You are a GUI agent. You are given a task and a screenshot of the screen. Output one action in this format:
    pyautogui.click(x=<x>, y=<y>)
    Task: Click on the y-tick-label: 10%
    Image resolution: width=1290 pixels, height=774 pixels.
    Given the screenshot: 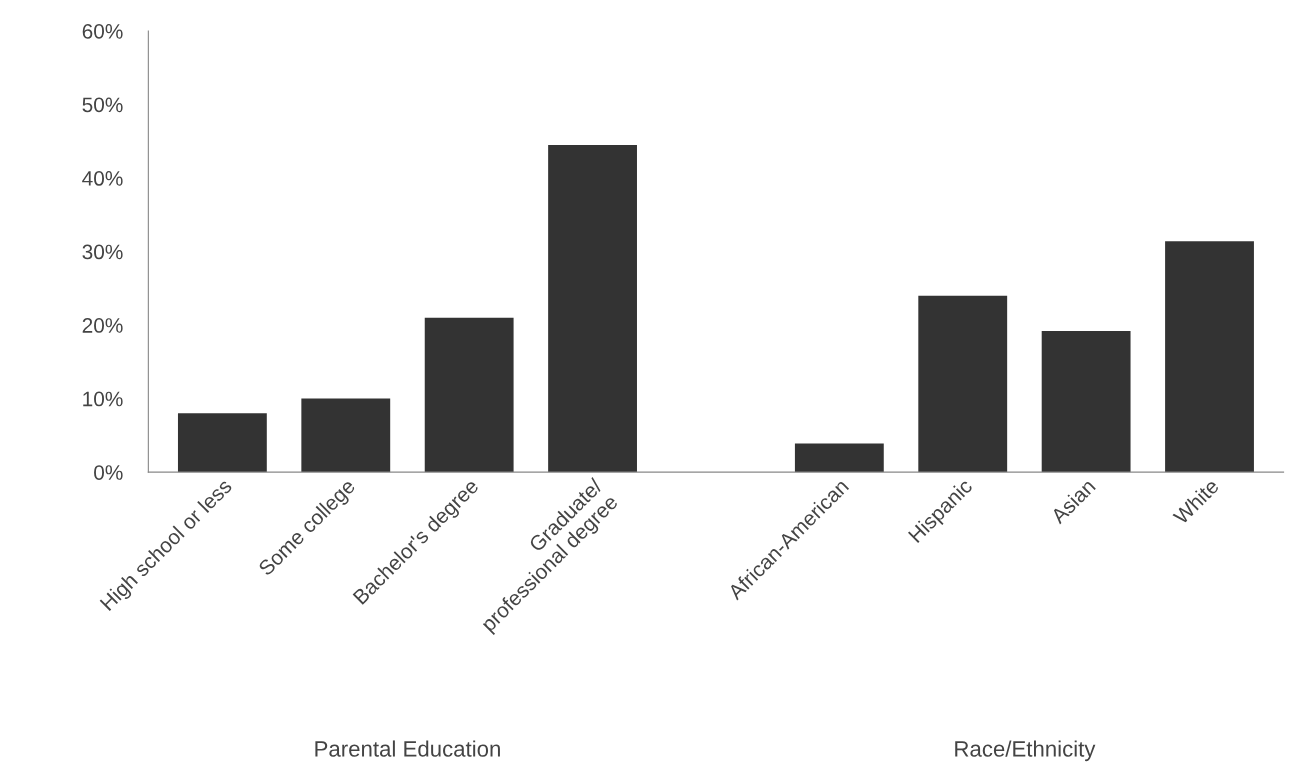 What is the action you would take?
    pyautogui.click(x=103, y=399)
    